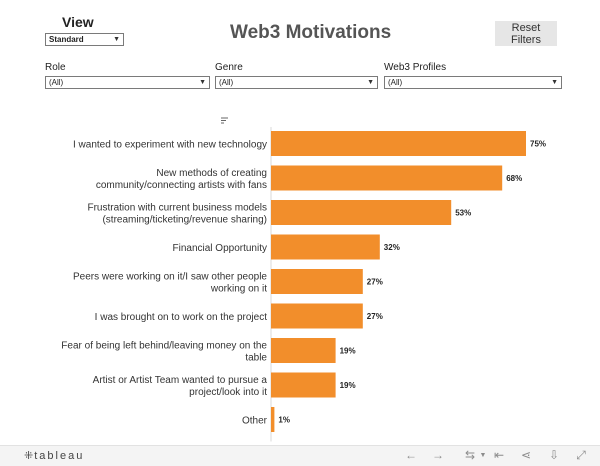  What do you see at coordinates (473, 82) in the screenshot?
I see `filter-web3-profiles-select: (All) ▼` at bounding box center [473, 82].